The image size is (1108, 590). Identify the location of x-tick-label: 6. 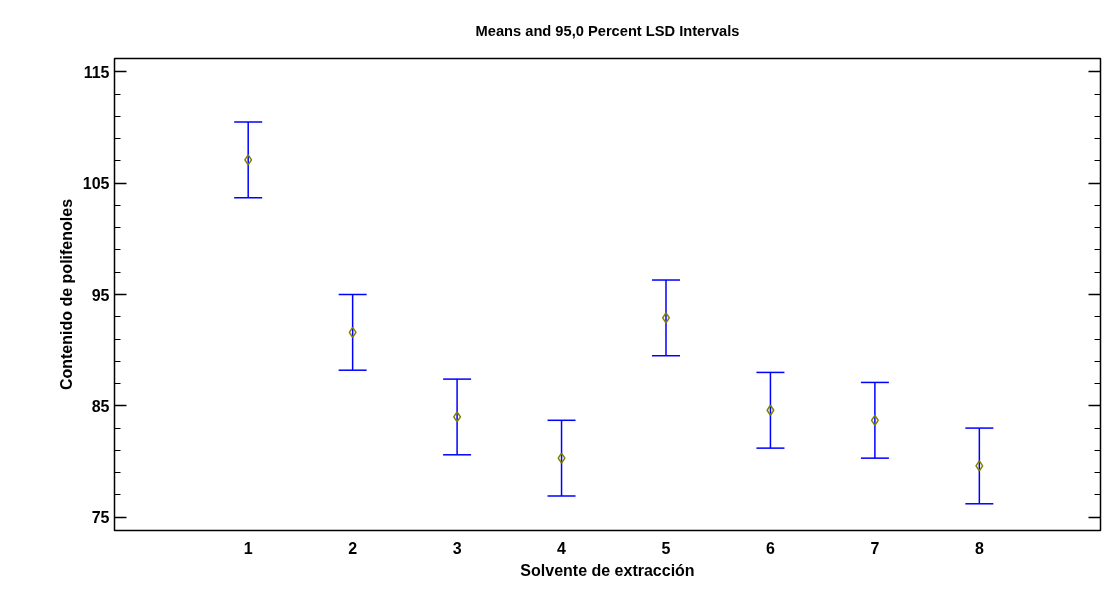
(770, 548).